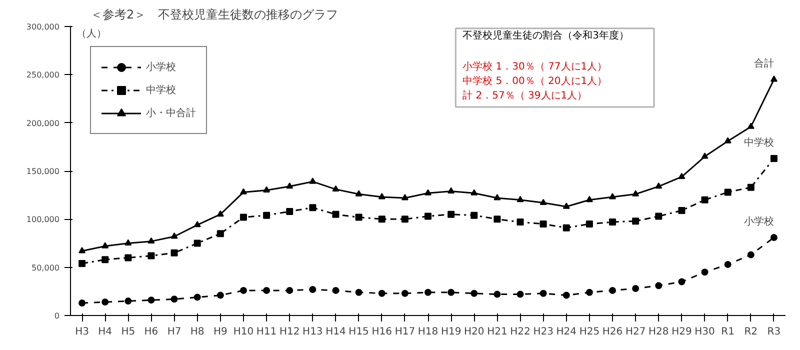 Image resolution: width=800 pixels, height=350 pixels. What do you see at coordinates (535, 66) in the screenshot?
I see `annotation: 小学校 1．30％（ 77人に1人）` at bounding box center [535, 66].